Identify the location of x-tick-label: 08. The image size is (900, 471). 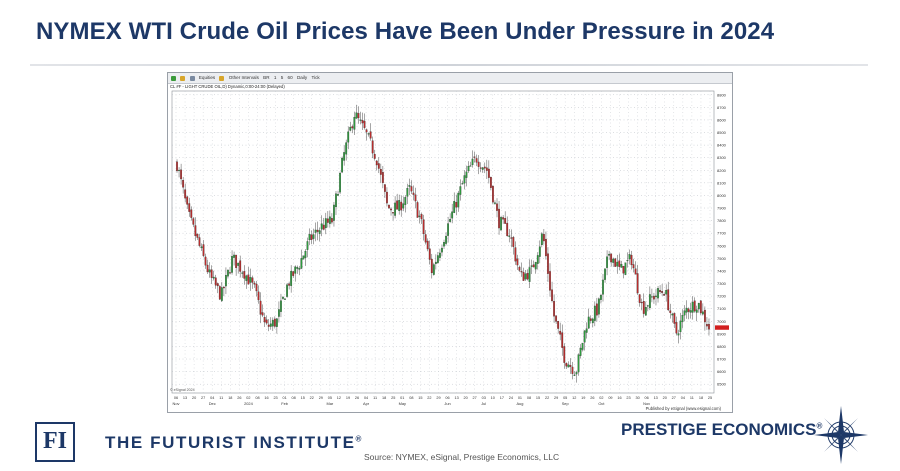
(529, 398).